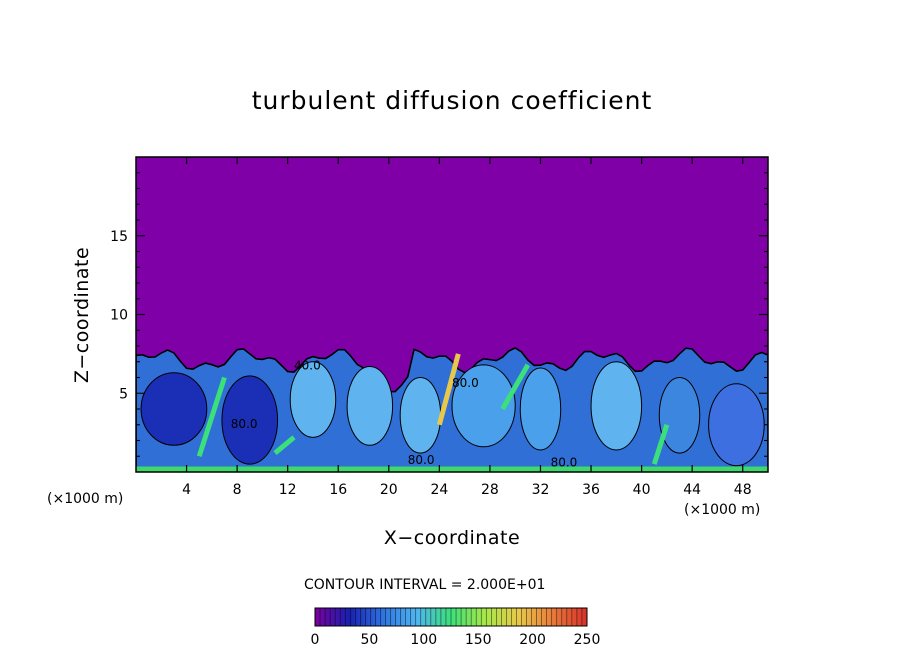  Describe the element at coordinates (237, 490) in the screenshot. I see `x-tick-label: 8` at that location.